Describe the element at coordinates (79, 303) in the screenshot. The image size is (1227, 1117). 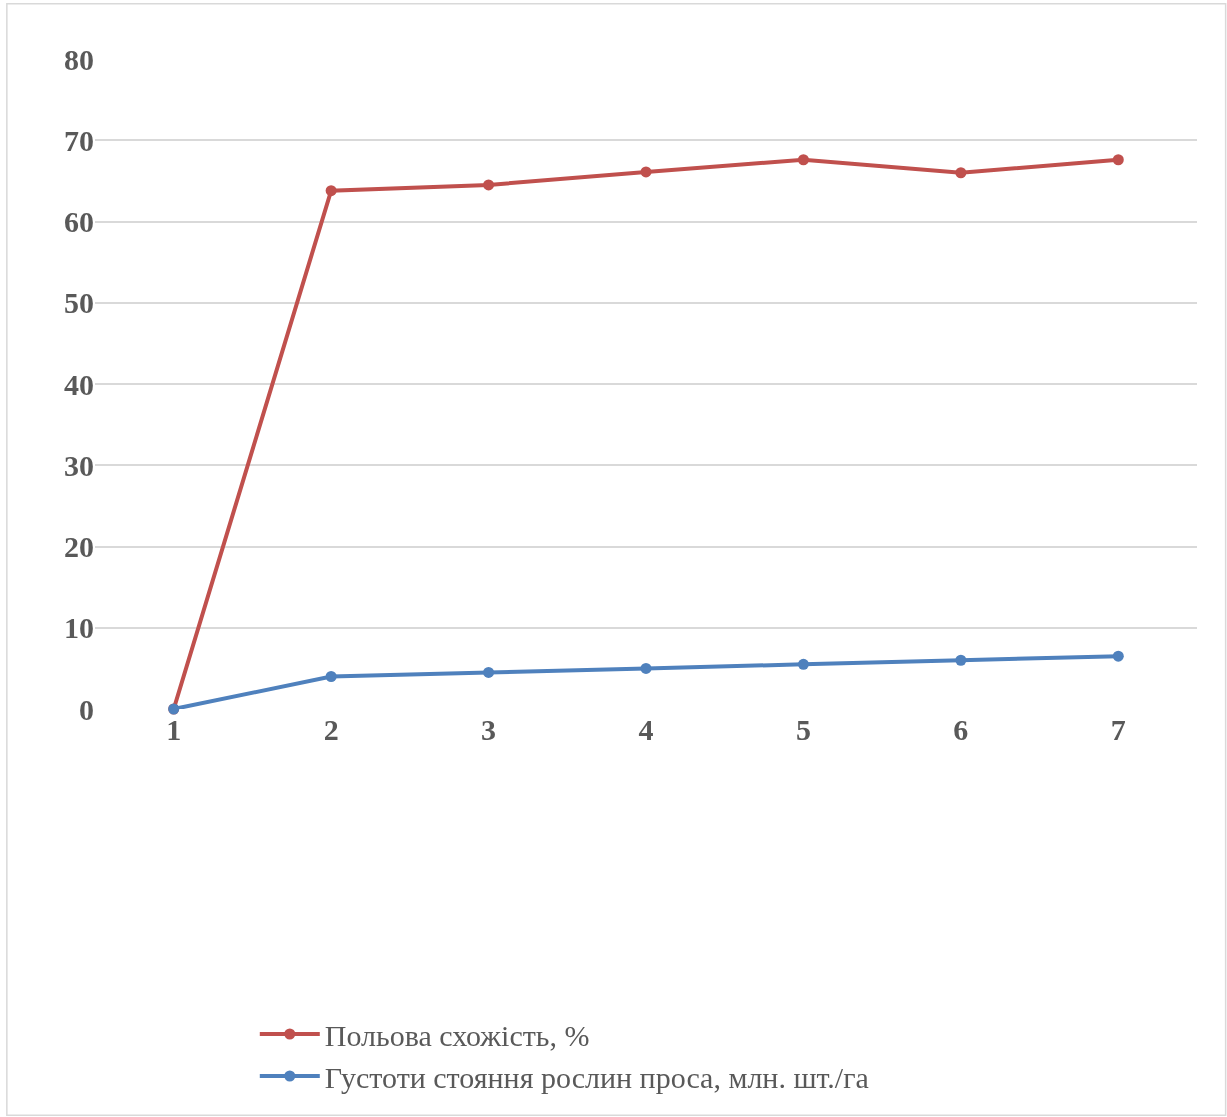
I see `y-tick-label: 50` at that location.